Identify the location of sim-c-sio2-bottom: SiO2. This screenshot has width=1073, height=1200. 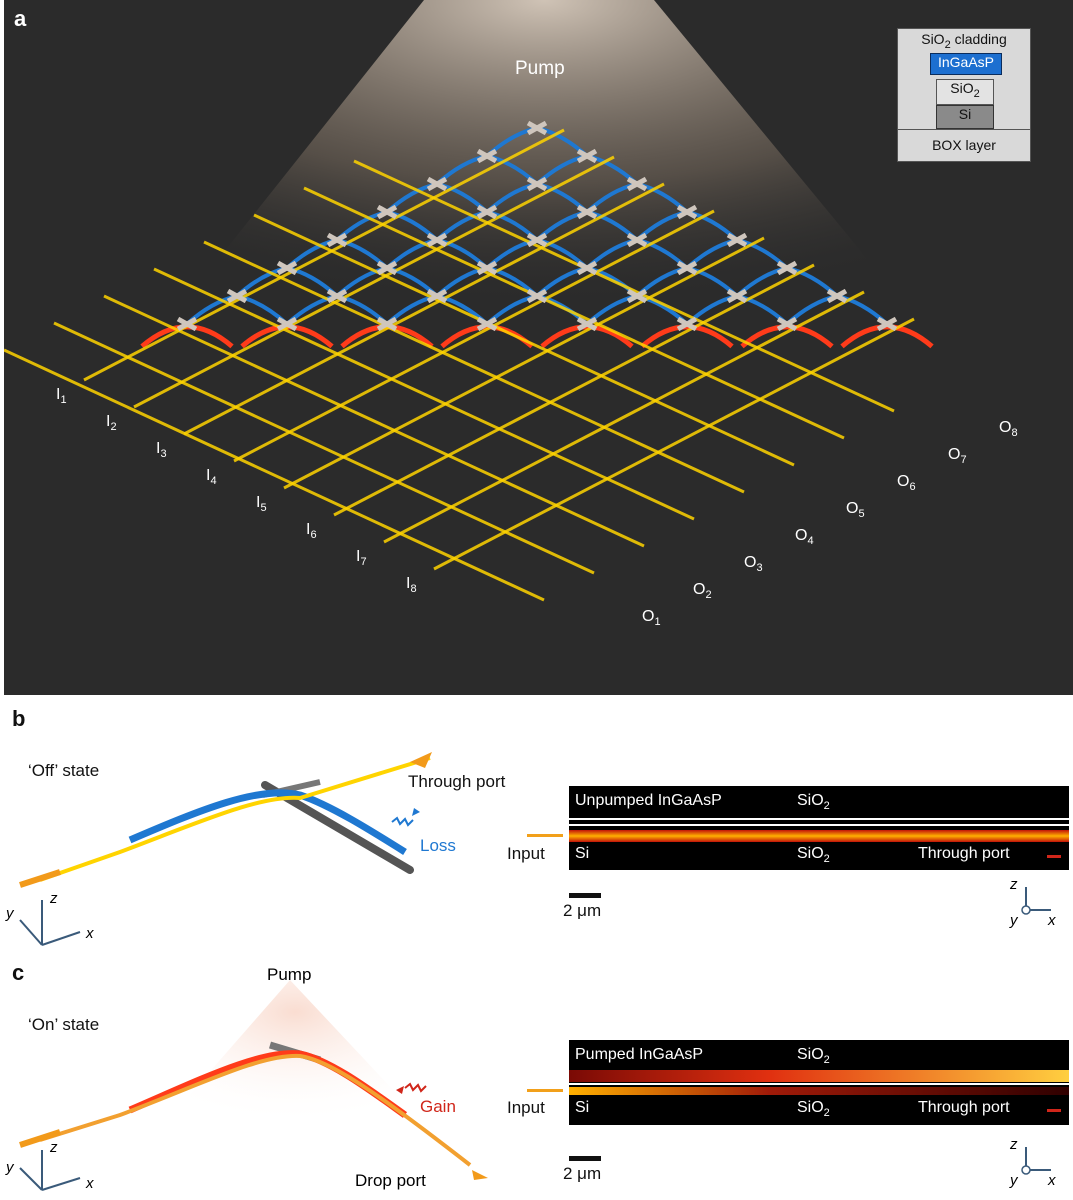
(813, 1109).